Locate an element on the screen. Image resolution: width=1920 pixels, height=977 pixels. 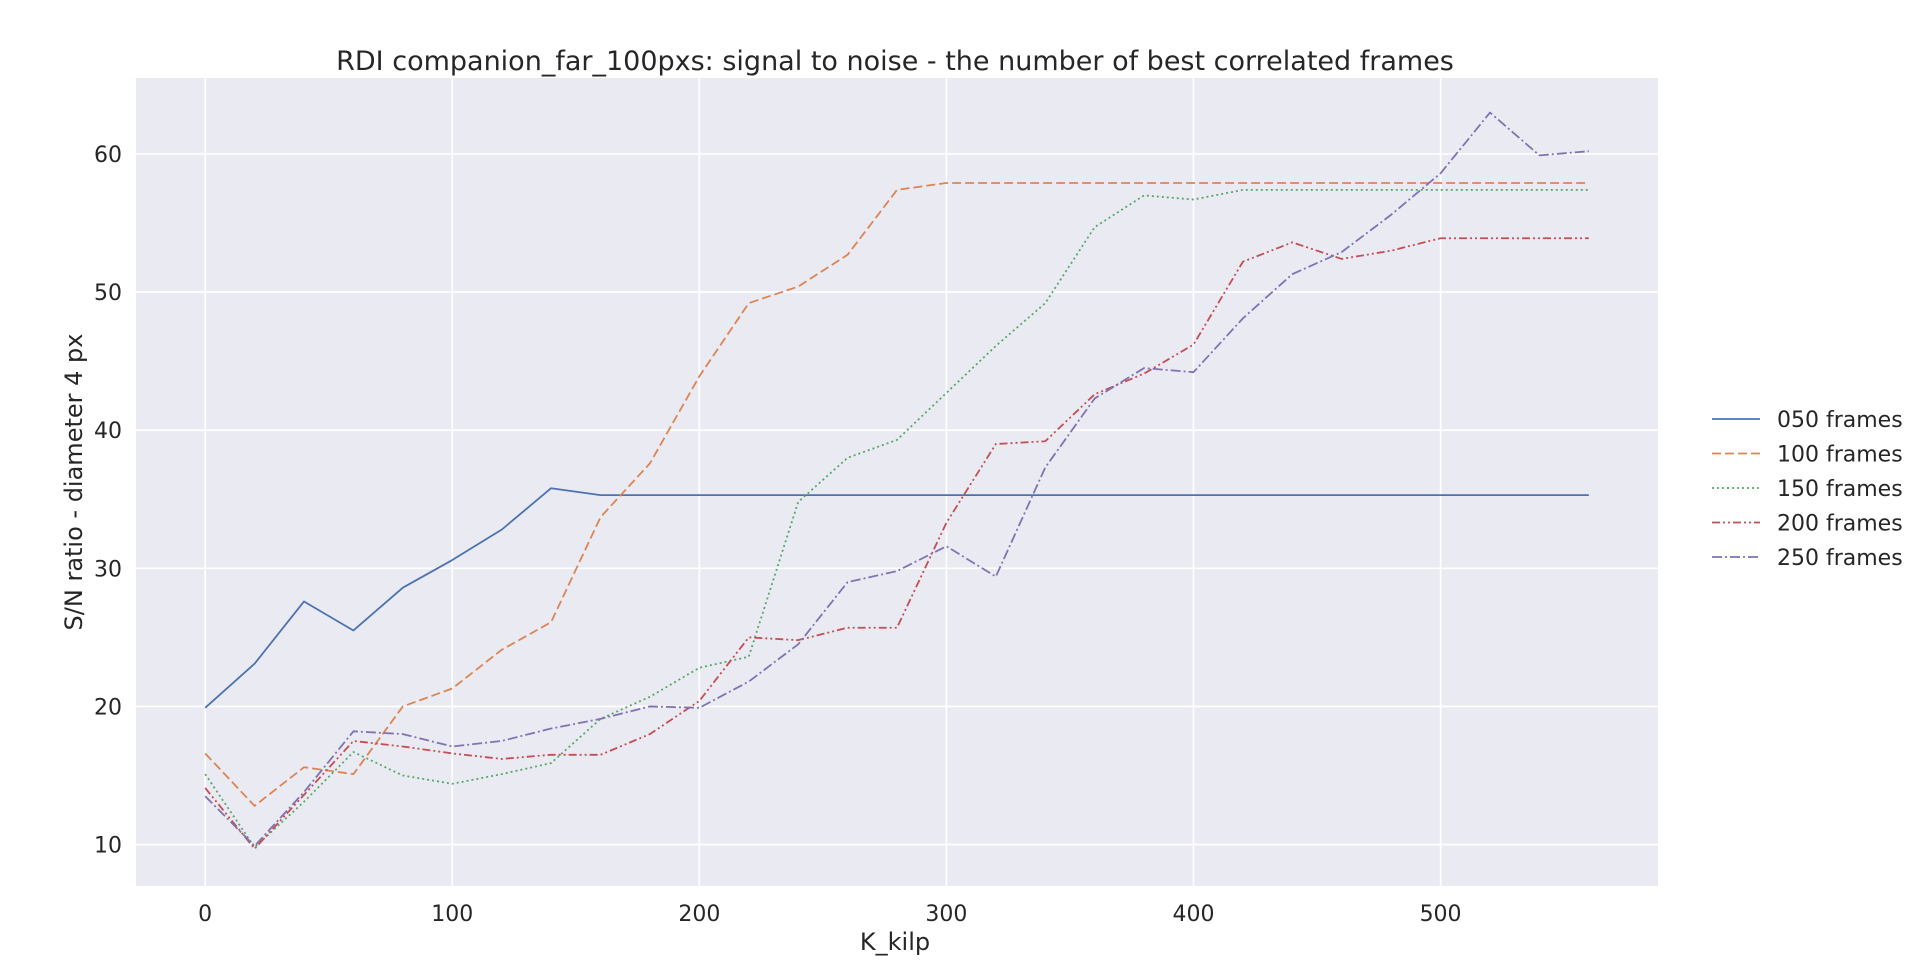
y-tick-label: 30 is located at coordinates (108, 569).